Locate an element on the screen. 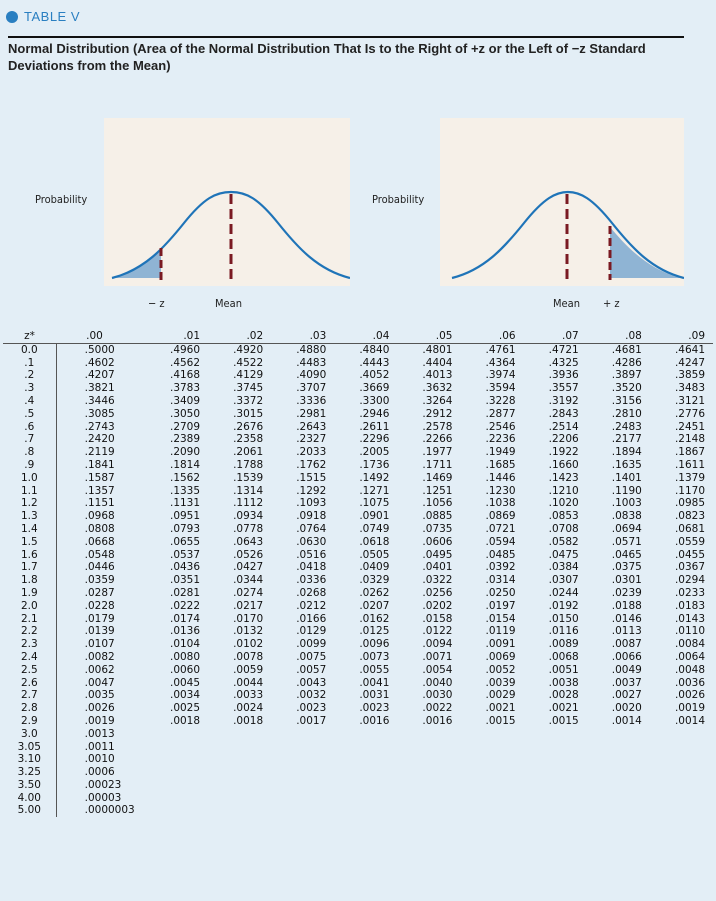 This screenshot has width=716, height=901. probability-cell: .0721 is located at coordinates (500, 528).